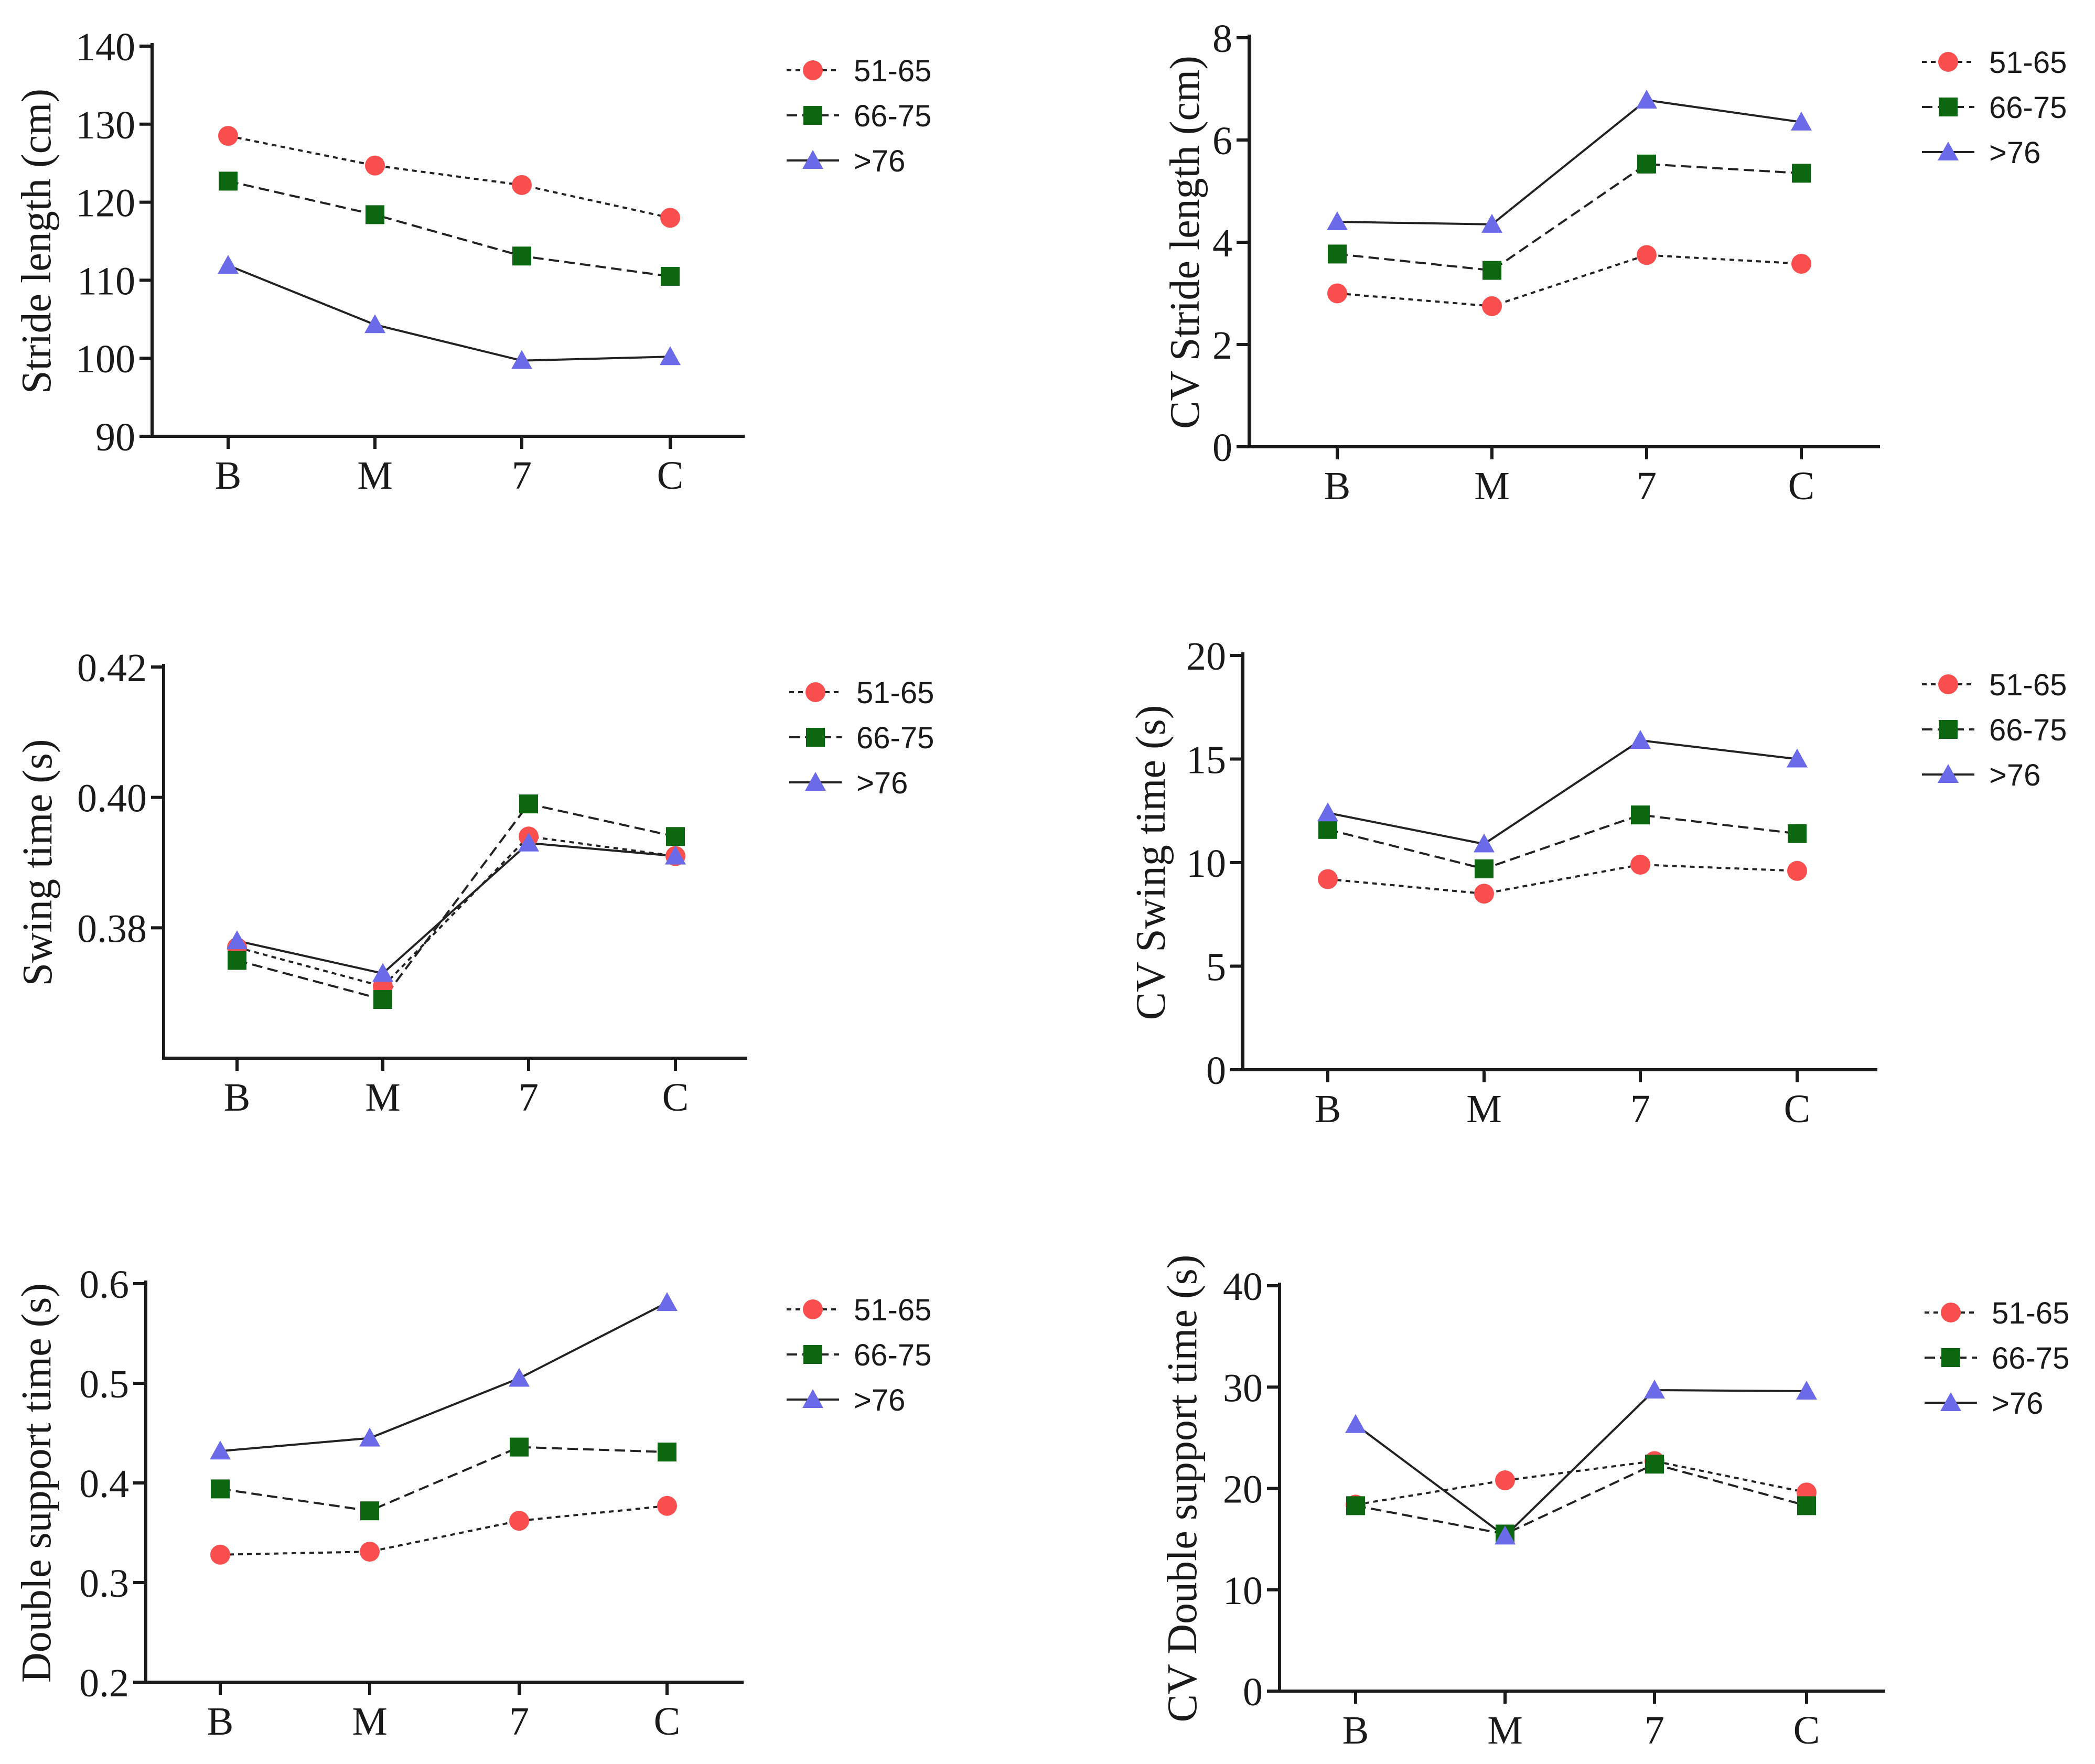 This screenshot has width=2095, height=1764. What do you see at coordinates (1243, 1388) in the screenshot?
I see `y-tick-label: 30` at bounding box center [1243, 1388].